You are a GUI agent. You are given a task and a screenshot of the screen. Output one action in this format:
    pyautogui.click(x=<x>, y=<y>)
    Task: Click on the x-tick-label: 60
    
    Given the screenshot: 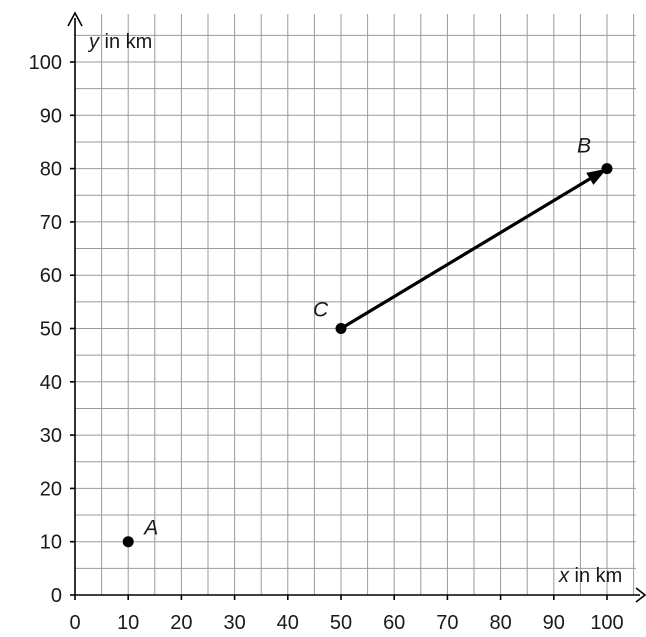 What is the action you would take?
    pyautogui.click(x=394, y=623)
    